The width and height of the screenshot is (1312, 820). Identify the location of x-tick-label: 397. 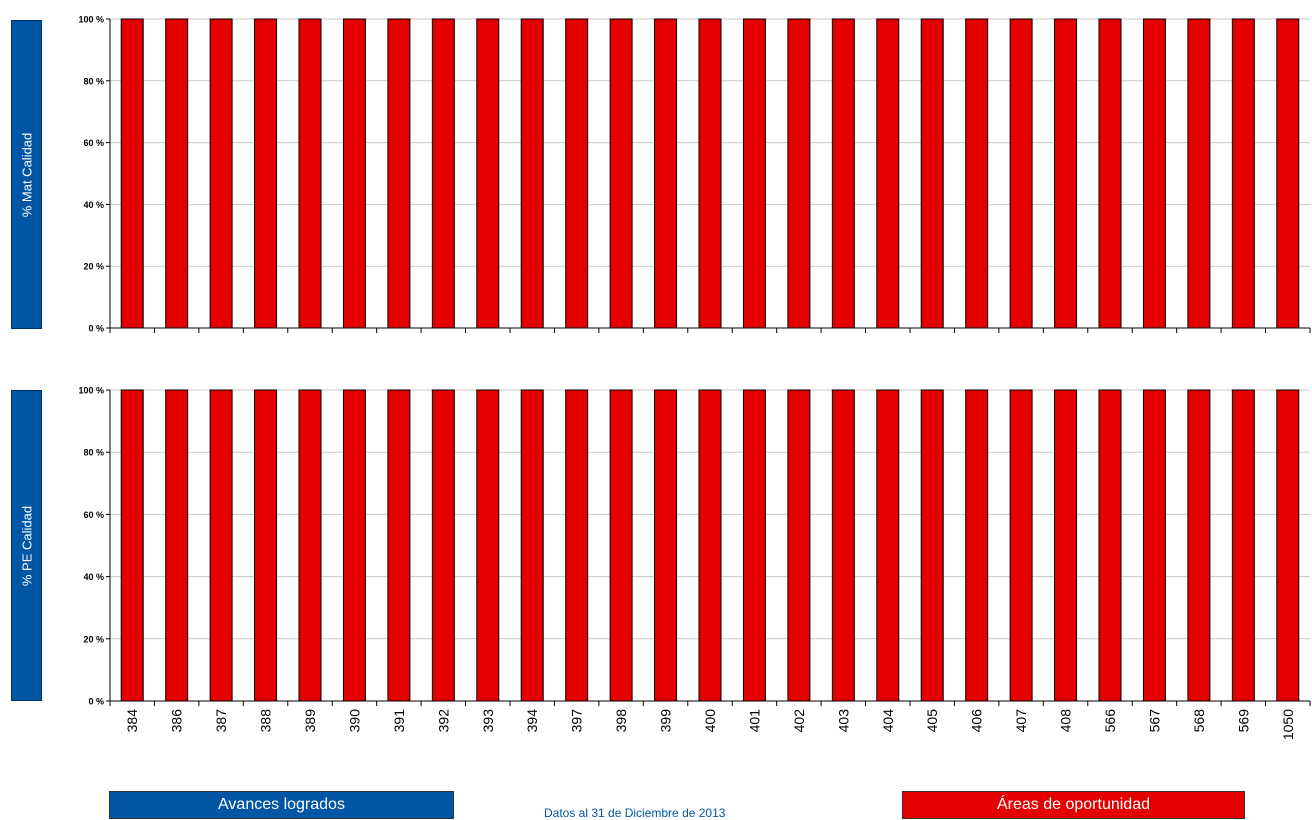
(577, 721).